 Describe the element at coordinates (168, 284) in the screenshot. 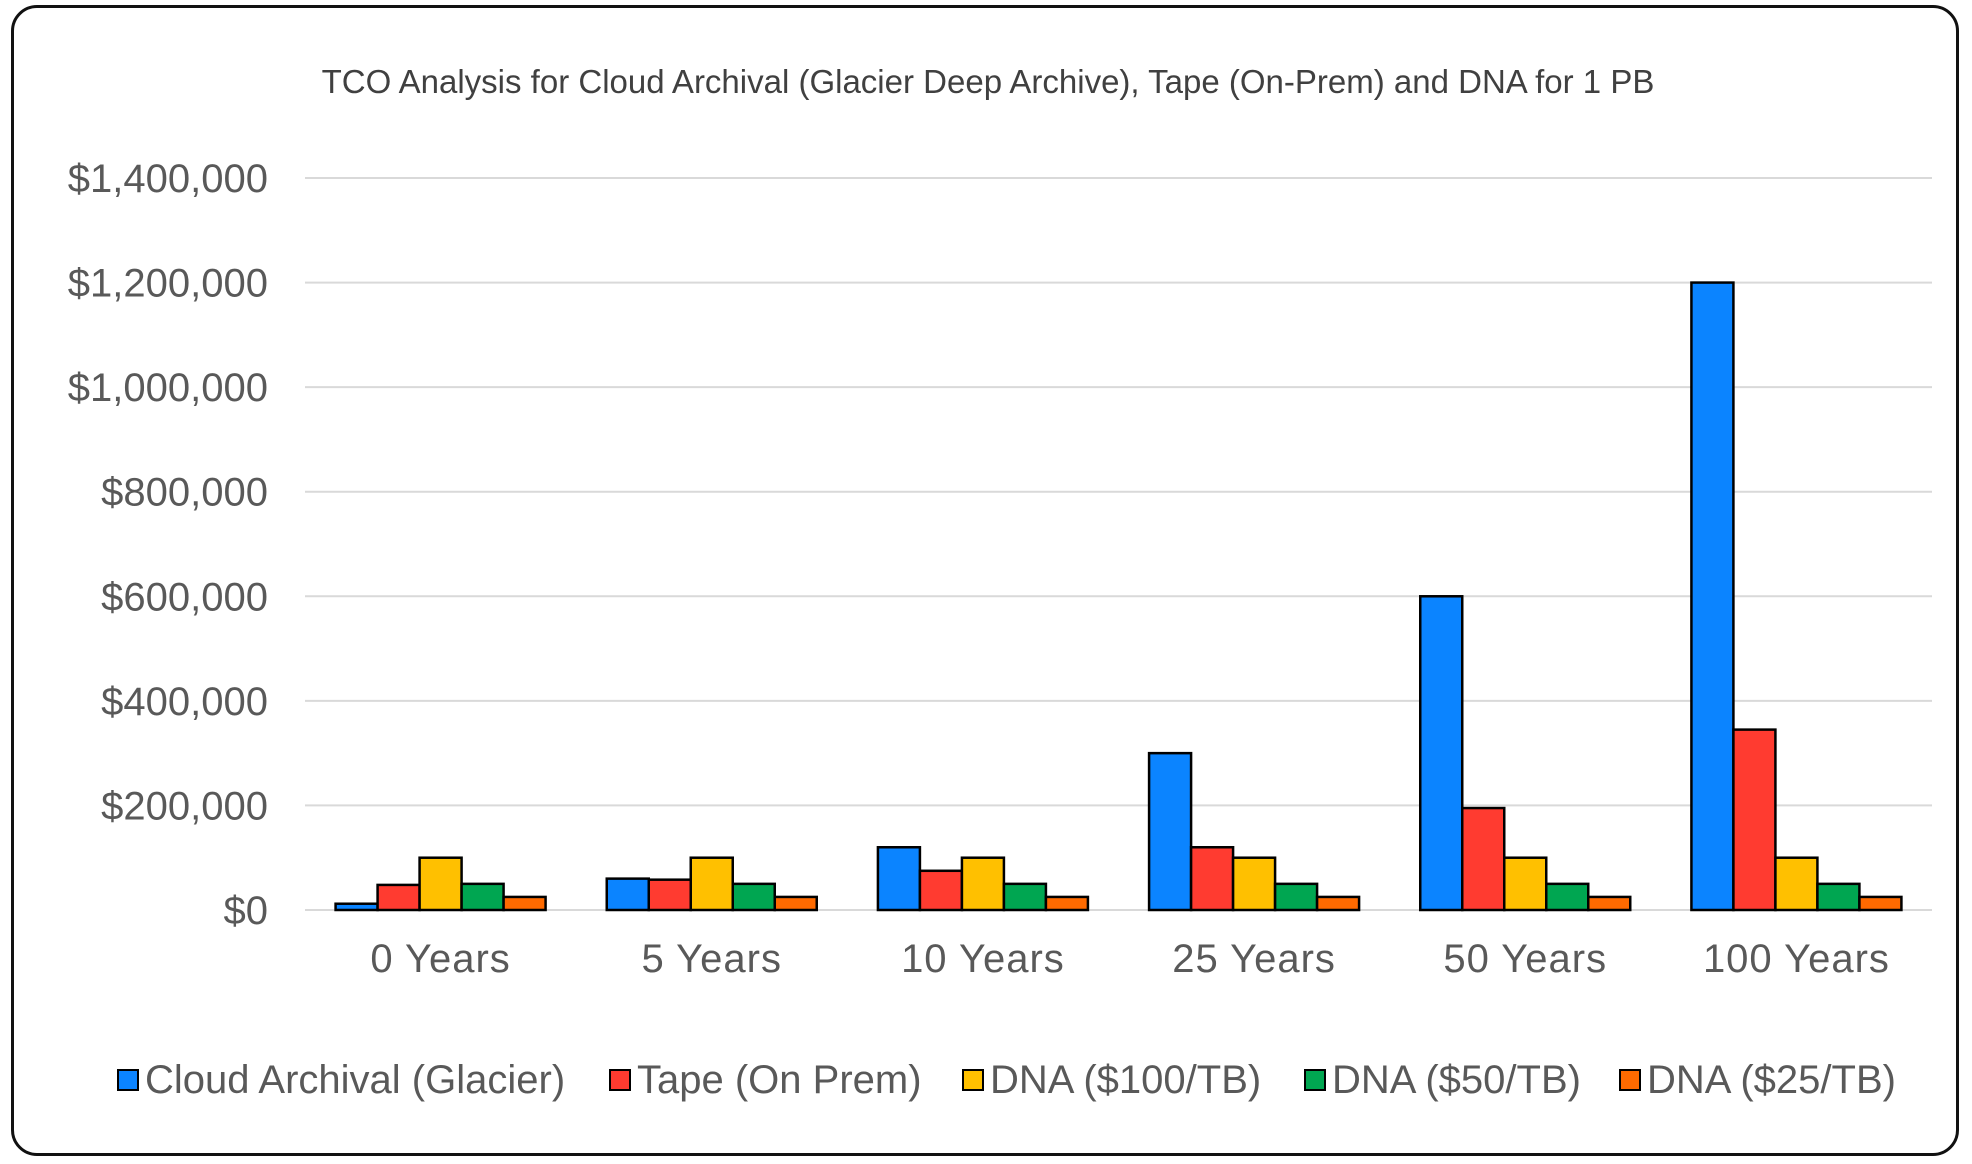

I see `y-tick-label: $1,200,000` at that location.